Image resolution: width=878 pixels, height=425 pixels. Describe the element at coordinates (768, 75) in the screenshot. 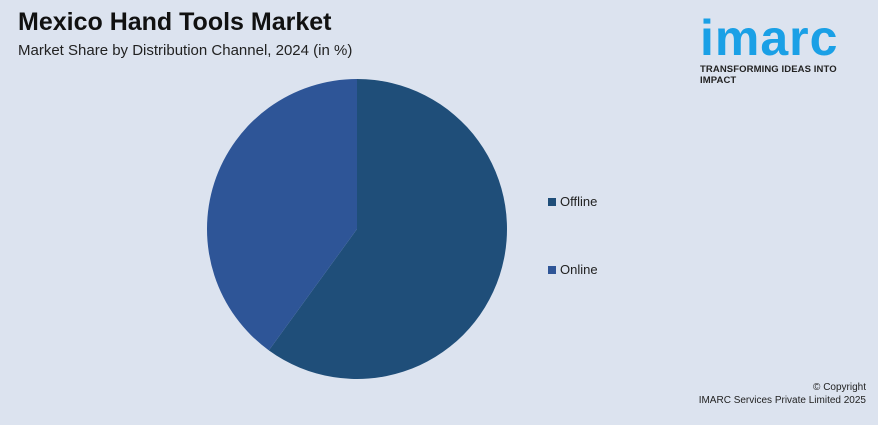

I see `logo-tagline: TRANSFORMING IDEAS INTO IMPACT` at that location.